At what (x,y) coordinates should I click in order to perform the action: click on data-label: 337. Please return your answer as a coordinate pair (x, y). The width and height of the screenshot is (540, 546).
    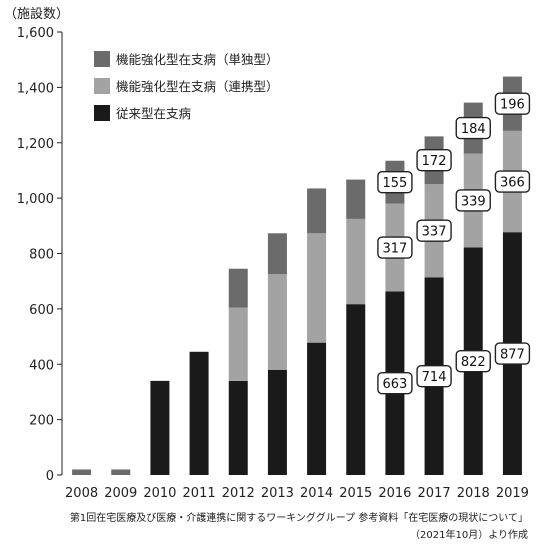
    Looking at the image, I should click on (434, 230).